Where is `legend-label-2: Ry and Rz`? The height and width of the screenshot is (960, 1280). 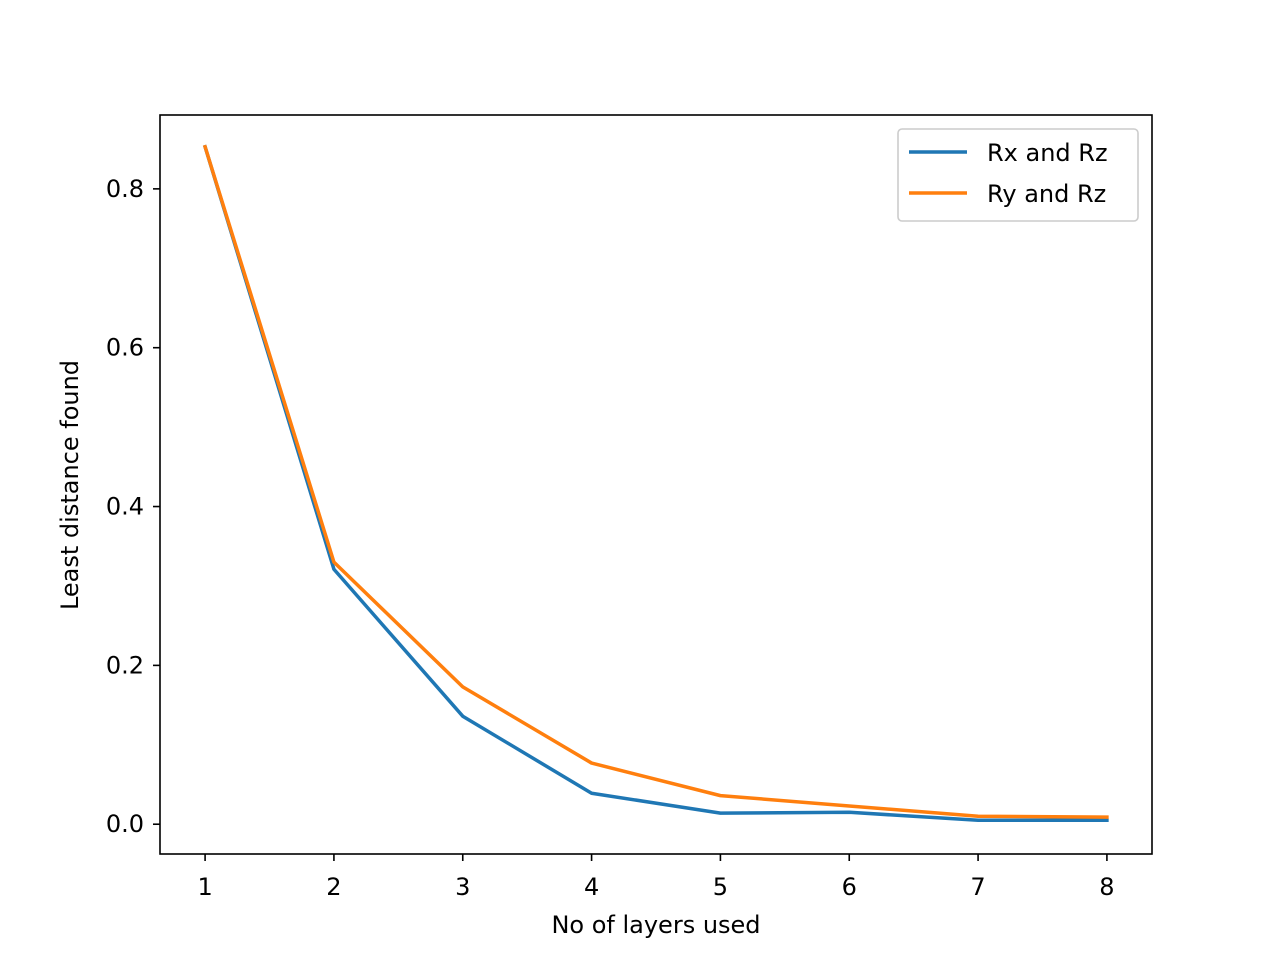
legend-label-2: Ry and Rz is located at coordinates (1046, 194).